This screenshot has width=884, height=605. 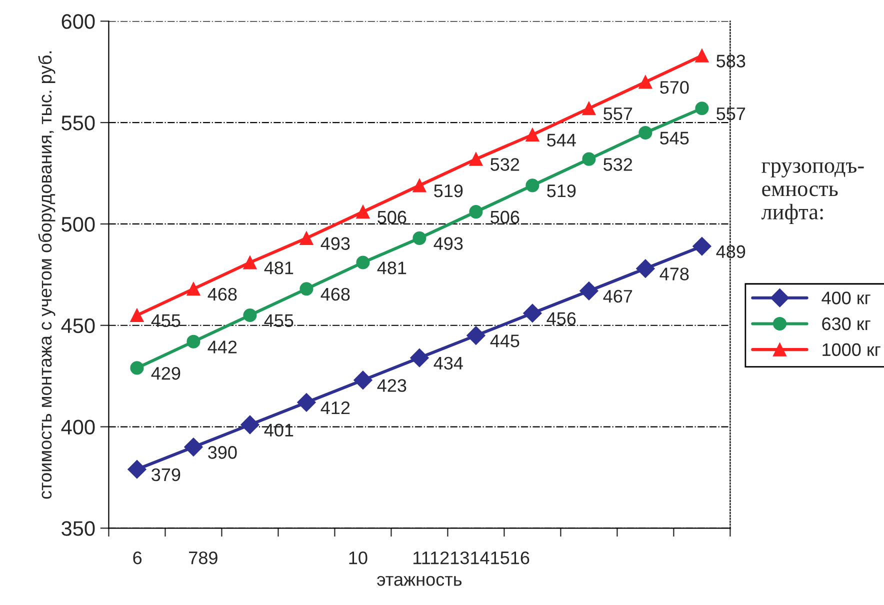 What do you see at coordinates (166, 475) in the screenshot?
I see `data-label: 379` at bounding box center [166, 475].